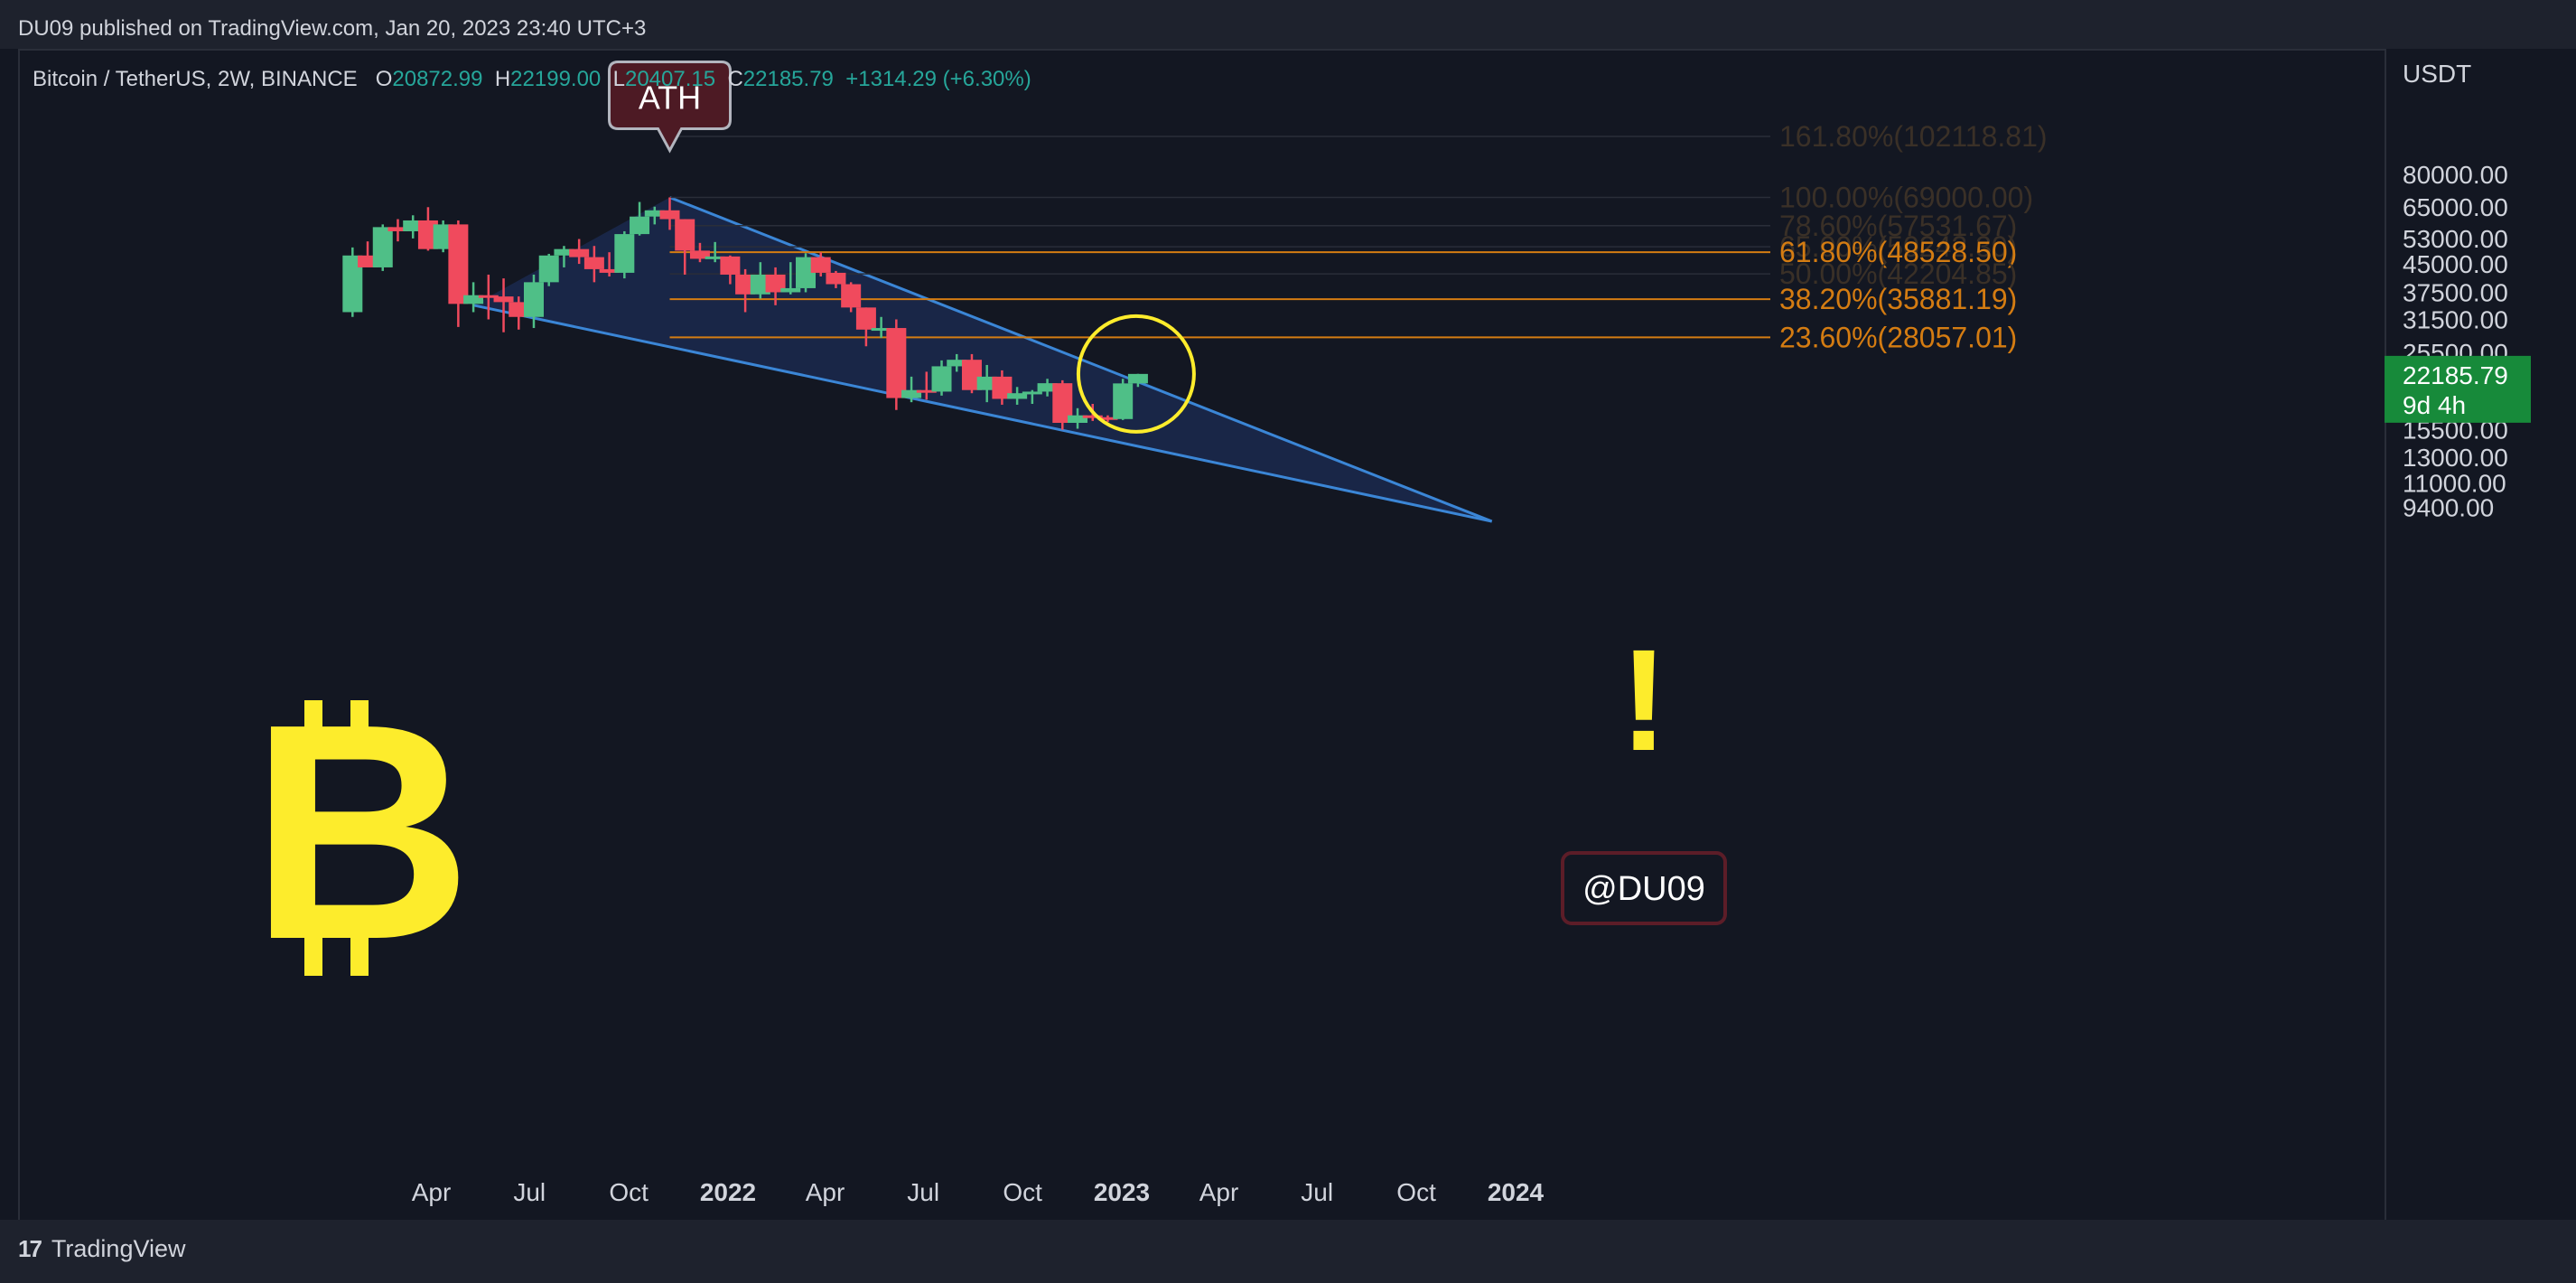  Describe the element at coordinates (978, 1192) in the screenshot. I see `time-axis: Apr Jul Oct 2022 Apr Jul Oct 2023 Apr Jul Oct 2024` at that location.